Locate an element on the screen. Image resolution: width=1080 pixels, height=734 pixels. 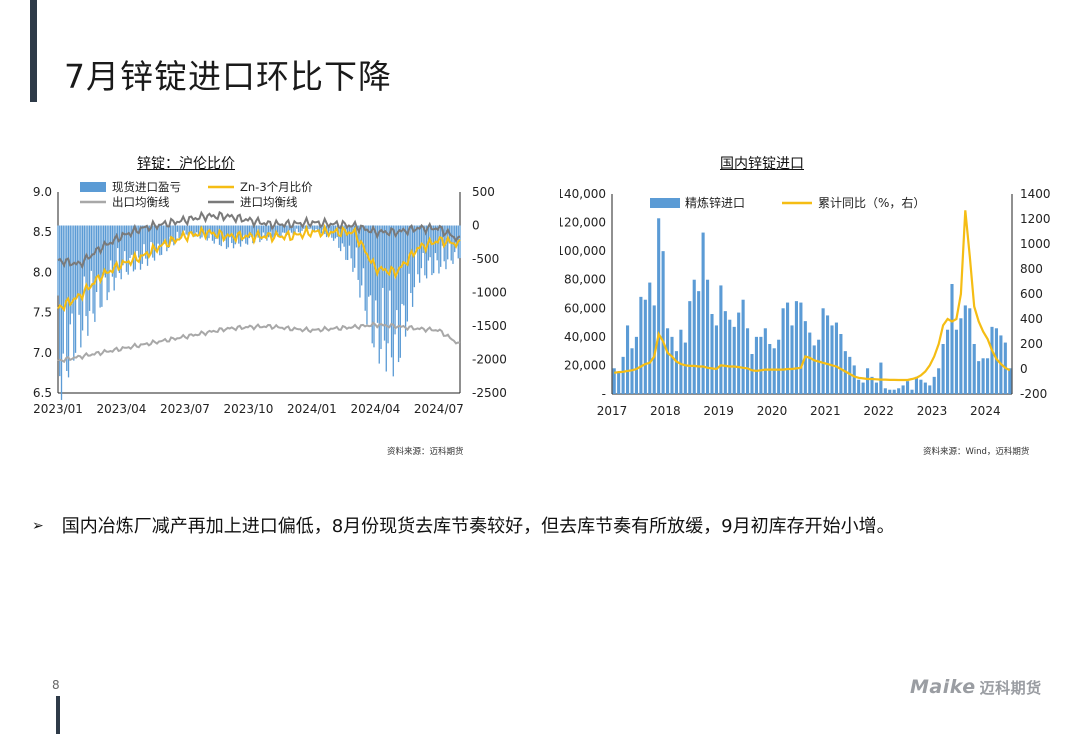
chart2-x-tick: 2024 is located at coordinates (985, 411).